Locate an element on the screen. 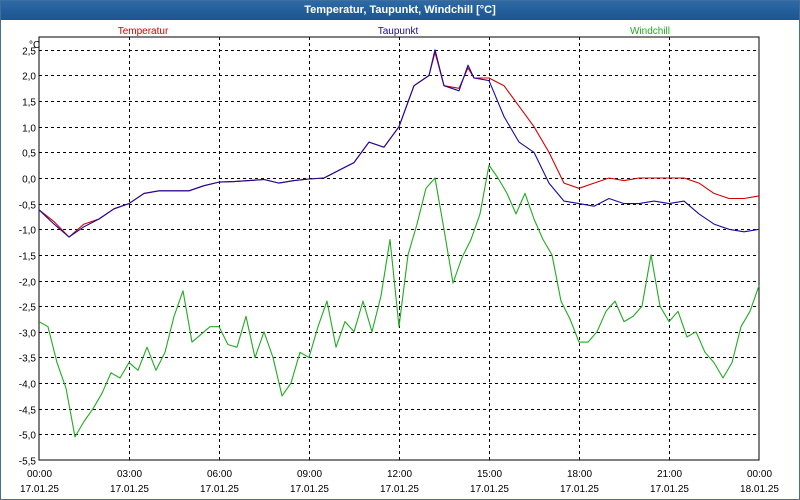  x-tick-time: 09:00 is located at coordinates (309, 474).